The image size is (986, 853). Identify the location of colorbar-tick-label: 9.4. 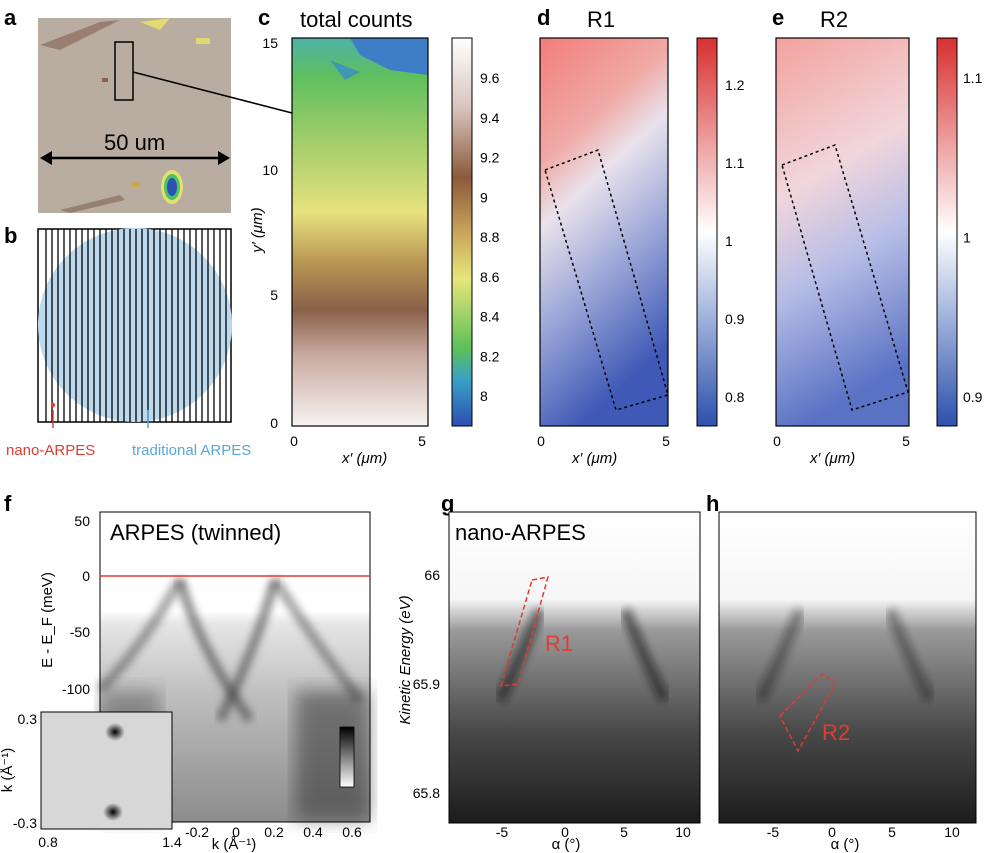
(490, 118).